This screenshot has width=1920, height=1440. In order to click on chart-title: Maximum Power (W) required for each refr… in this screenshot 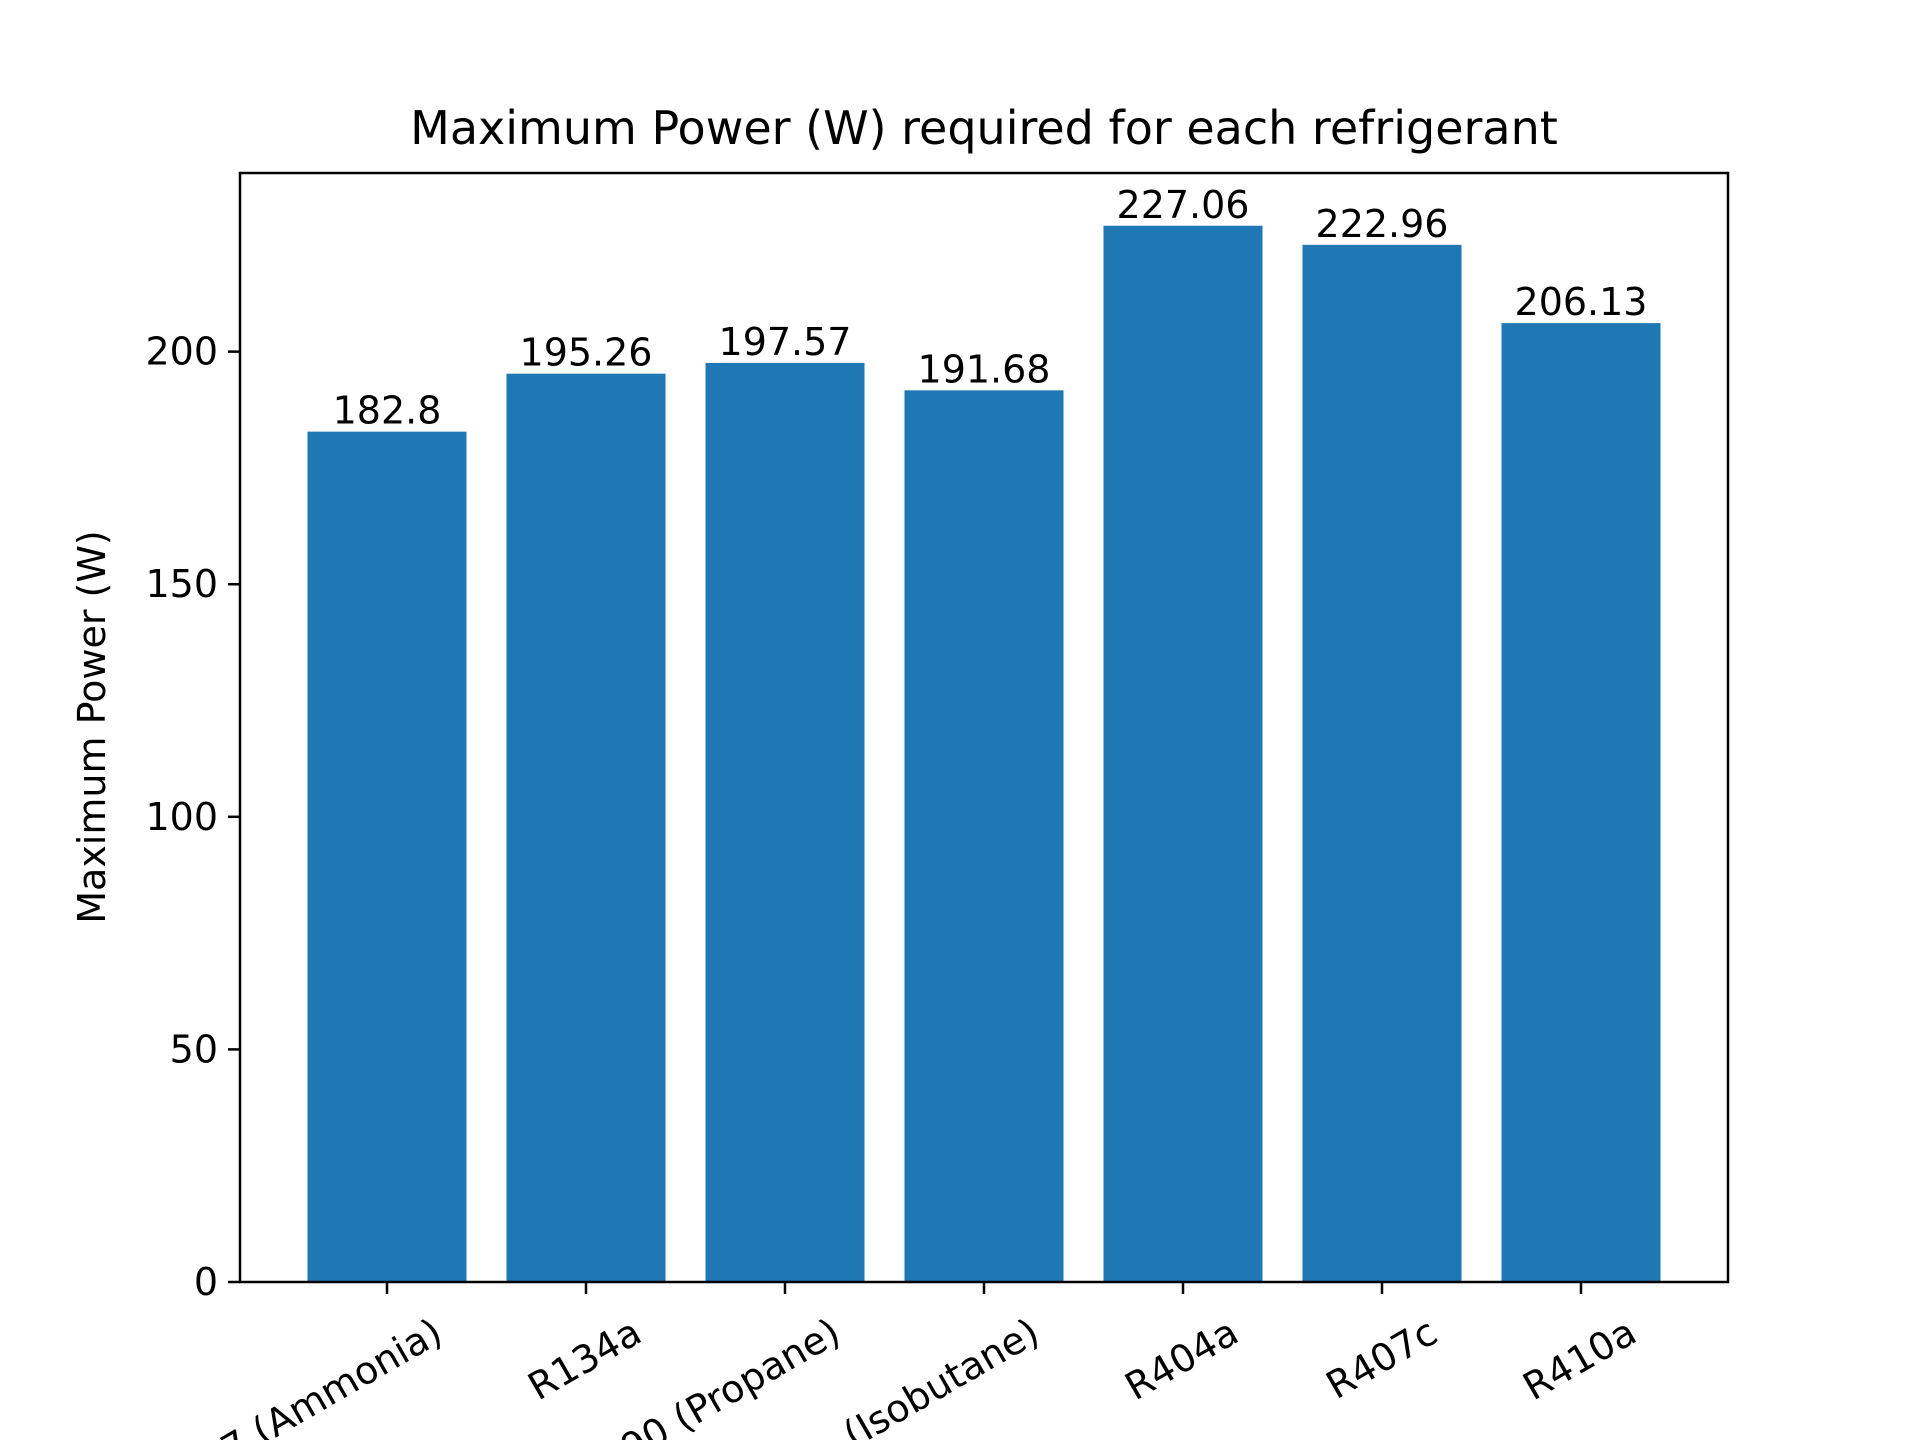, I will do `click(984, 128)`.